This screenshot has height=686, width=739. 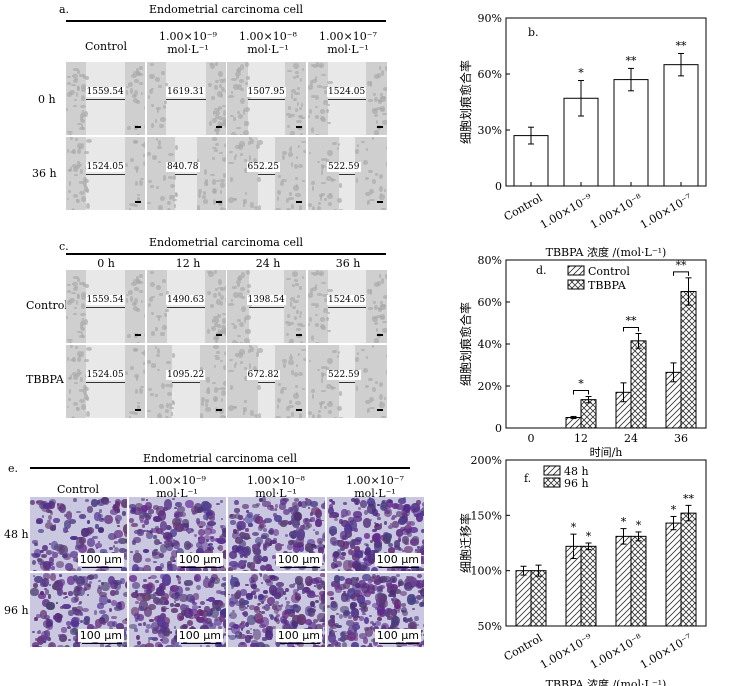 What do you see at coordinates (266, 98) in the screenshot?
I see `scratch-image-r0-c2: 1507.95` at bounding box center [266, 98].